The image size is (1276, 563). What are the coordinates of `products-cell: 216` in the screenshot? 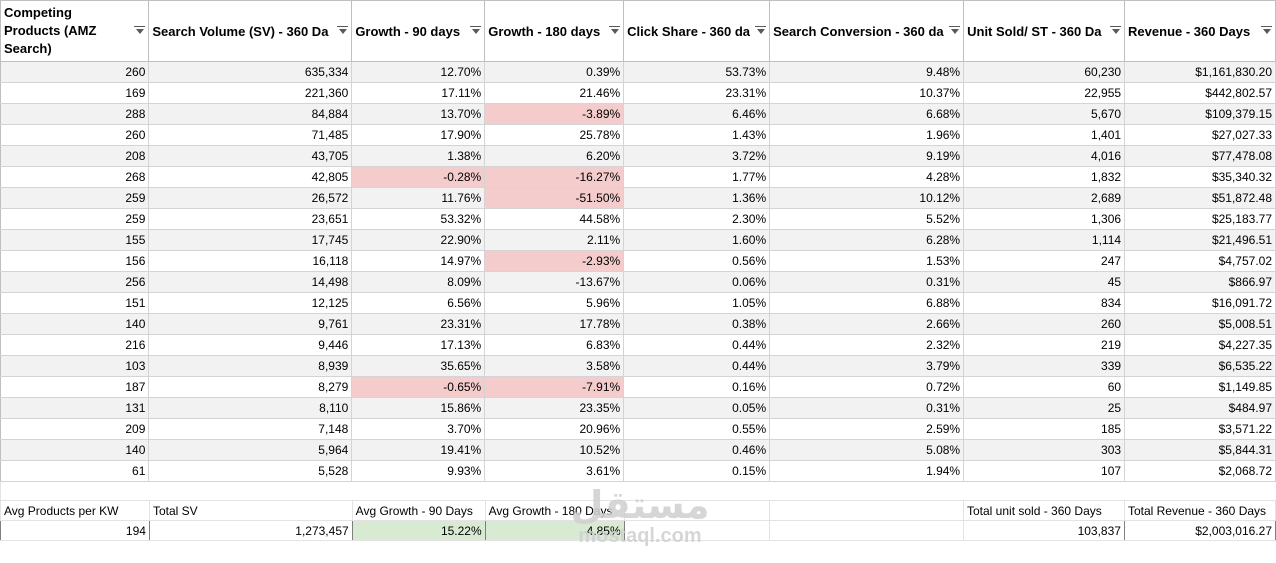 It's located at (75, 345).